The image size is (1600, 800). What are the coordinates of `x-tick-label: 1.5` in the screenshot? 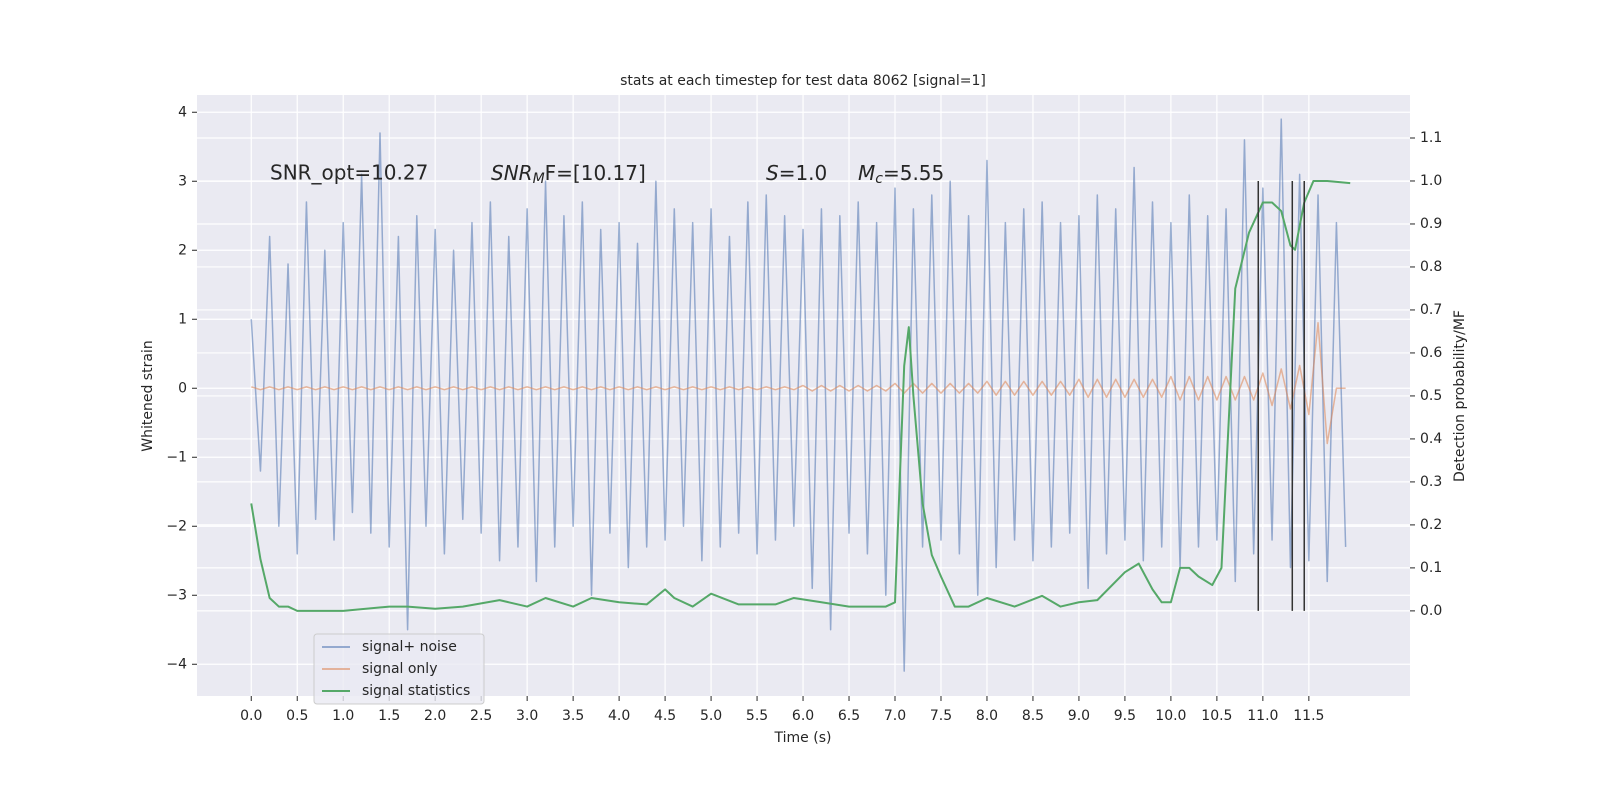 It's located at (389, 716).